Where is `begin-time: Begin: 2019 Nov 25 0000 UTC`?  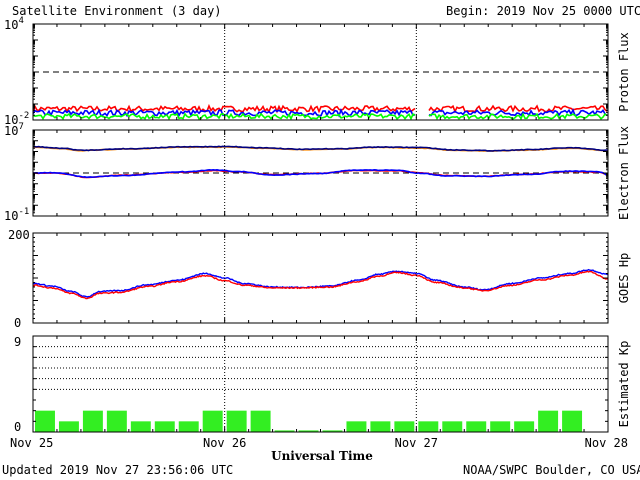
begin-time: Begin: 2019 Nov 25 0000 UTC is located at coordinates (543, 11).